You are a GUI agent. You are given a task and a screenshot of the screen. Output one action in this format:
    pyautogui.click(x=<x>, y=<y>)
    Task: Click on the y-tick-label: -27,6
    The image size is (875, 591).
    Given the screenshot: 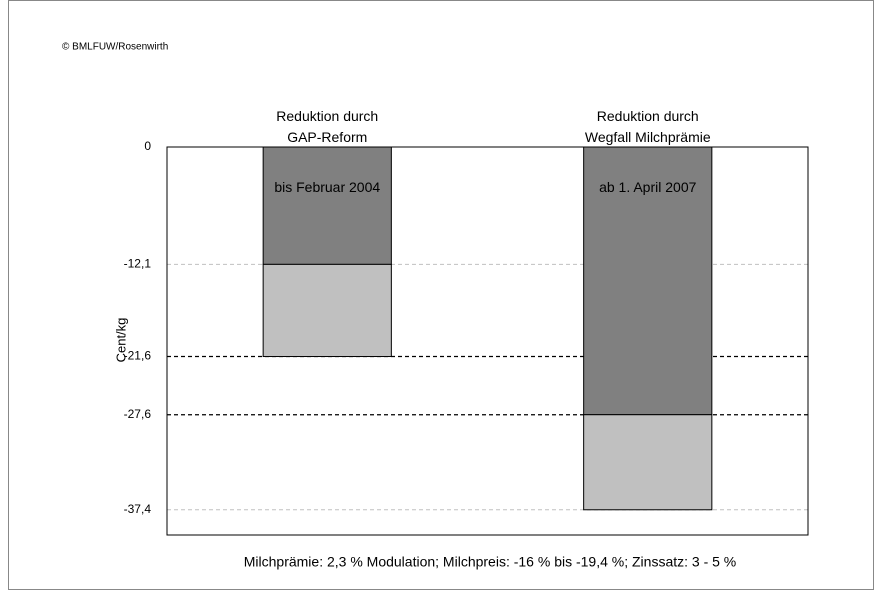 What is the action you would take?
    pyautogui.click(x=138, y=414)
    